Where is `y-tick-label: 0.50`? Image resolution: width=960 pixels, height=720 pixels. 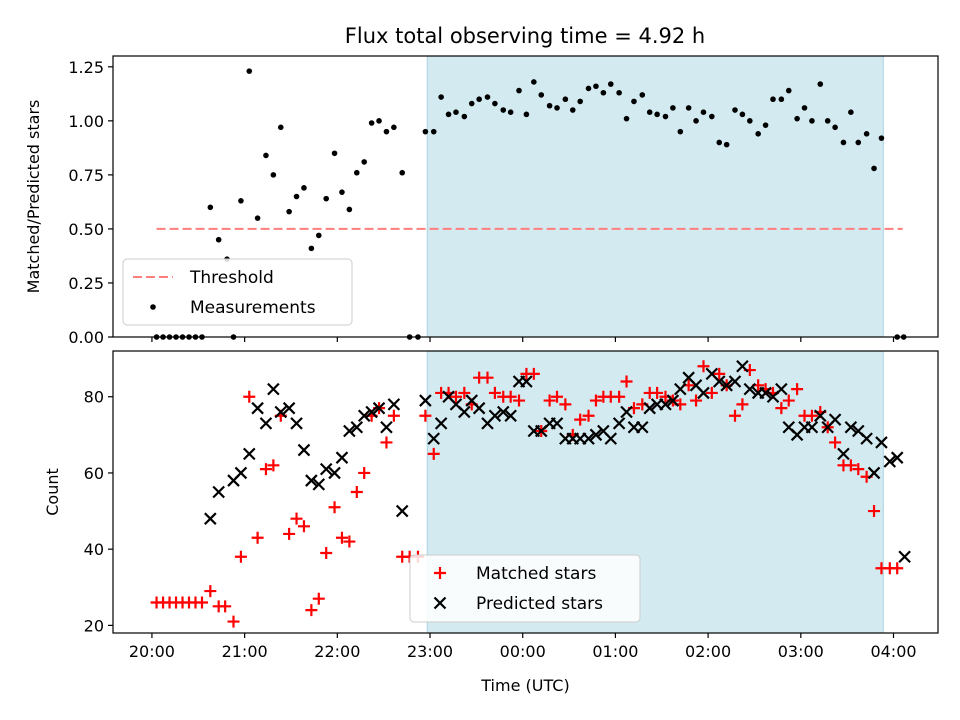
y-tick-label: 0.50 is located at coordinates (86, 229).